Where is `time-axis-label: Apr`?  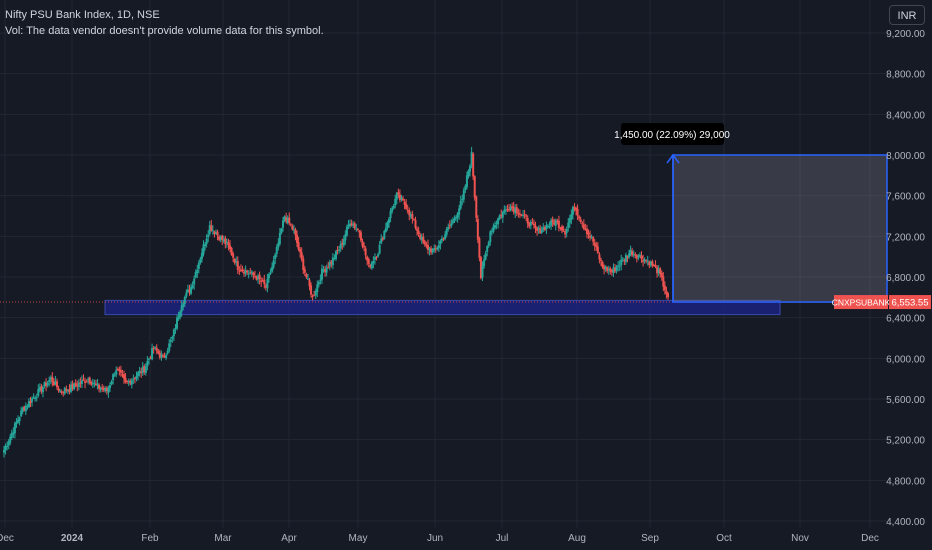 time-axis-label: Apr is located at coordinates (289, 538).